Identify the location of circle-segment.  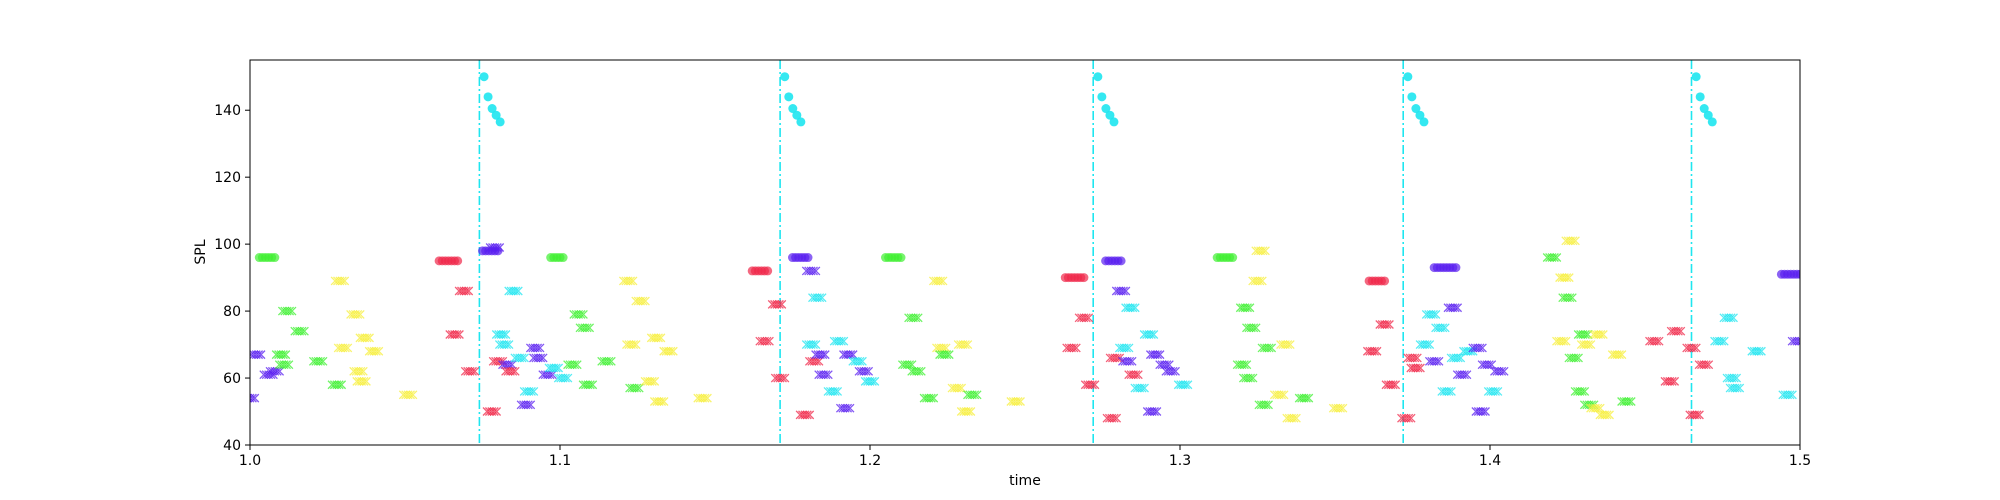
(1113, 261).